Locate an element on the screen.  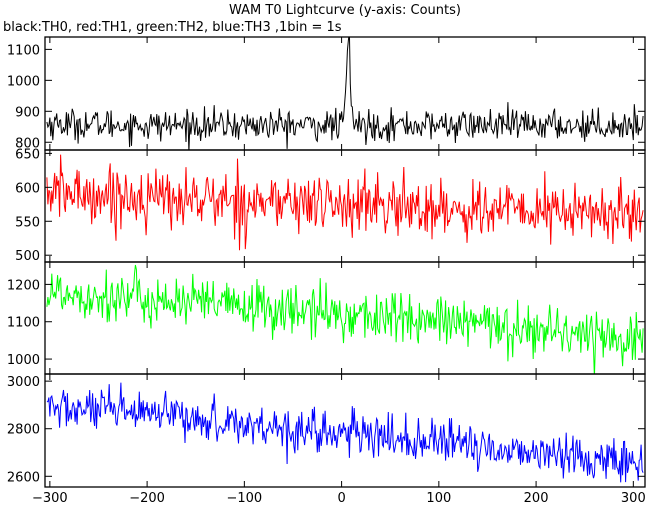
x-tick-label: 300 is located at coordinates (633, 498).